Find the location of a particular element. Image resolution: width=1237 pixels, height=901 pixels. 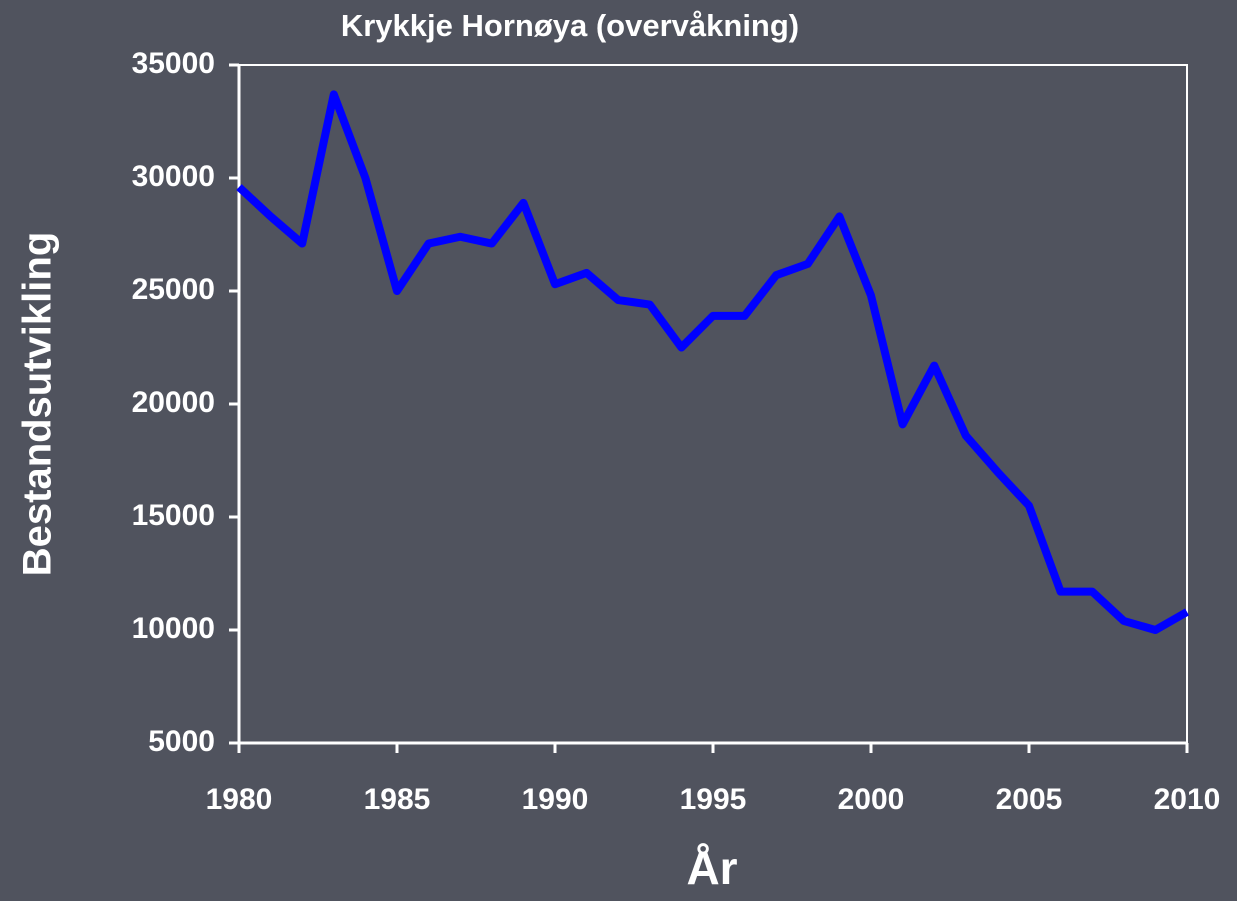

x-tick-label: 1980 is located at coordinates (239, 799).